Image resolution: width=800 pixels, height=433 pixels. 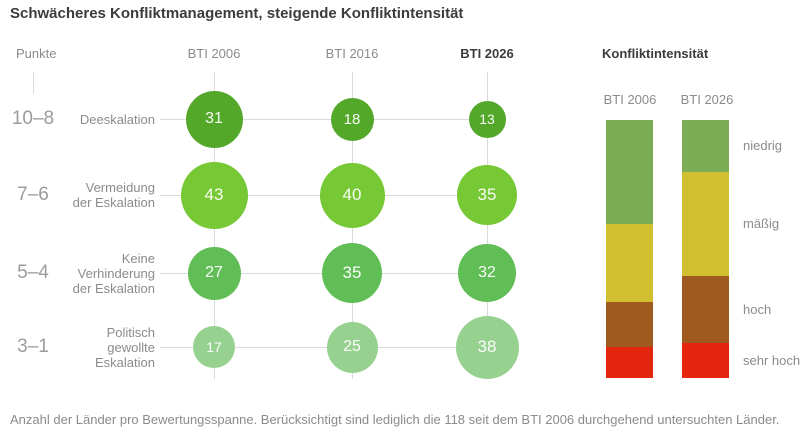 I want to click on stacked-bar-BTI 2026, so click(x=705, y=249).